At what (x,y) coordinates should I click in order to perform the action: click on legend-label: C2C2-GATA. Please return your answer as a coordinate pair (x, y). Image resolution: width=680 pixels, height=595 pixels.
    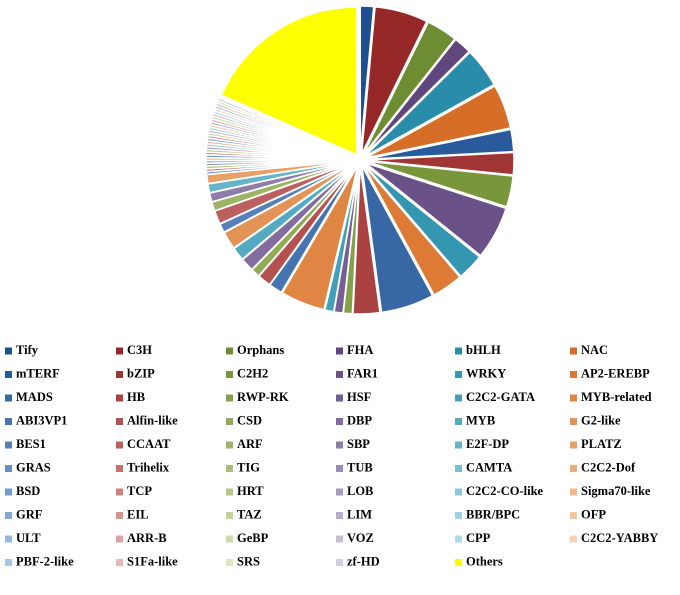
    Looking at the image, I should click on (500, 397).